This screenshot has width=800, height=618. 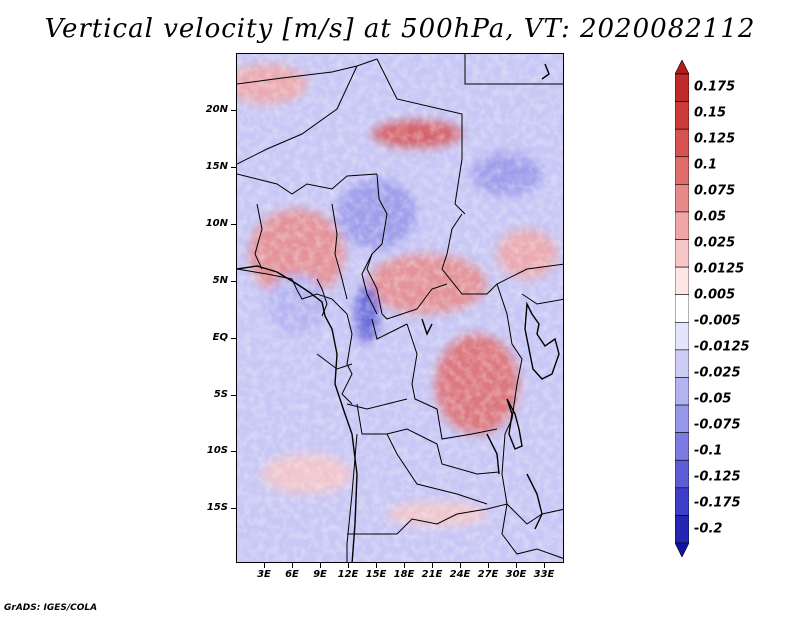 What do you see at coordinates (292, 574) in the screenshot?
I see `lon-label: 6E` at bounding box center [292, 574].